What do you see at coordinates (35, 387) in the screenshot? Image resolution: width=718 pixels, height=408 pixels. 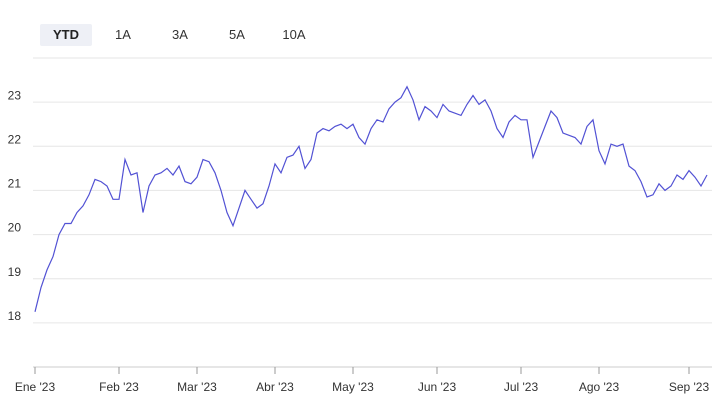 I see `x-tick-label: Ene '23` at bounding box center [35, 387].